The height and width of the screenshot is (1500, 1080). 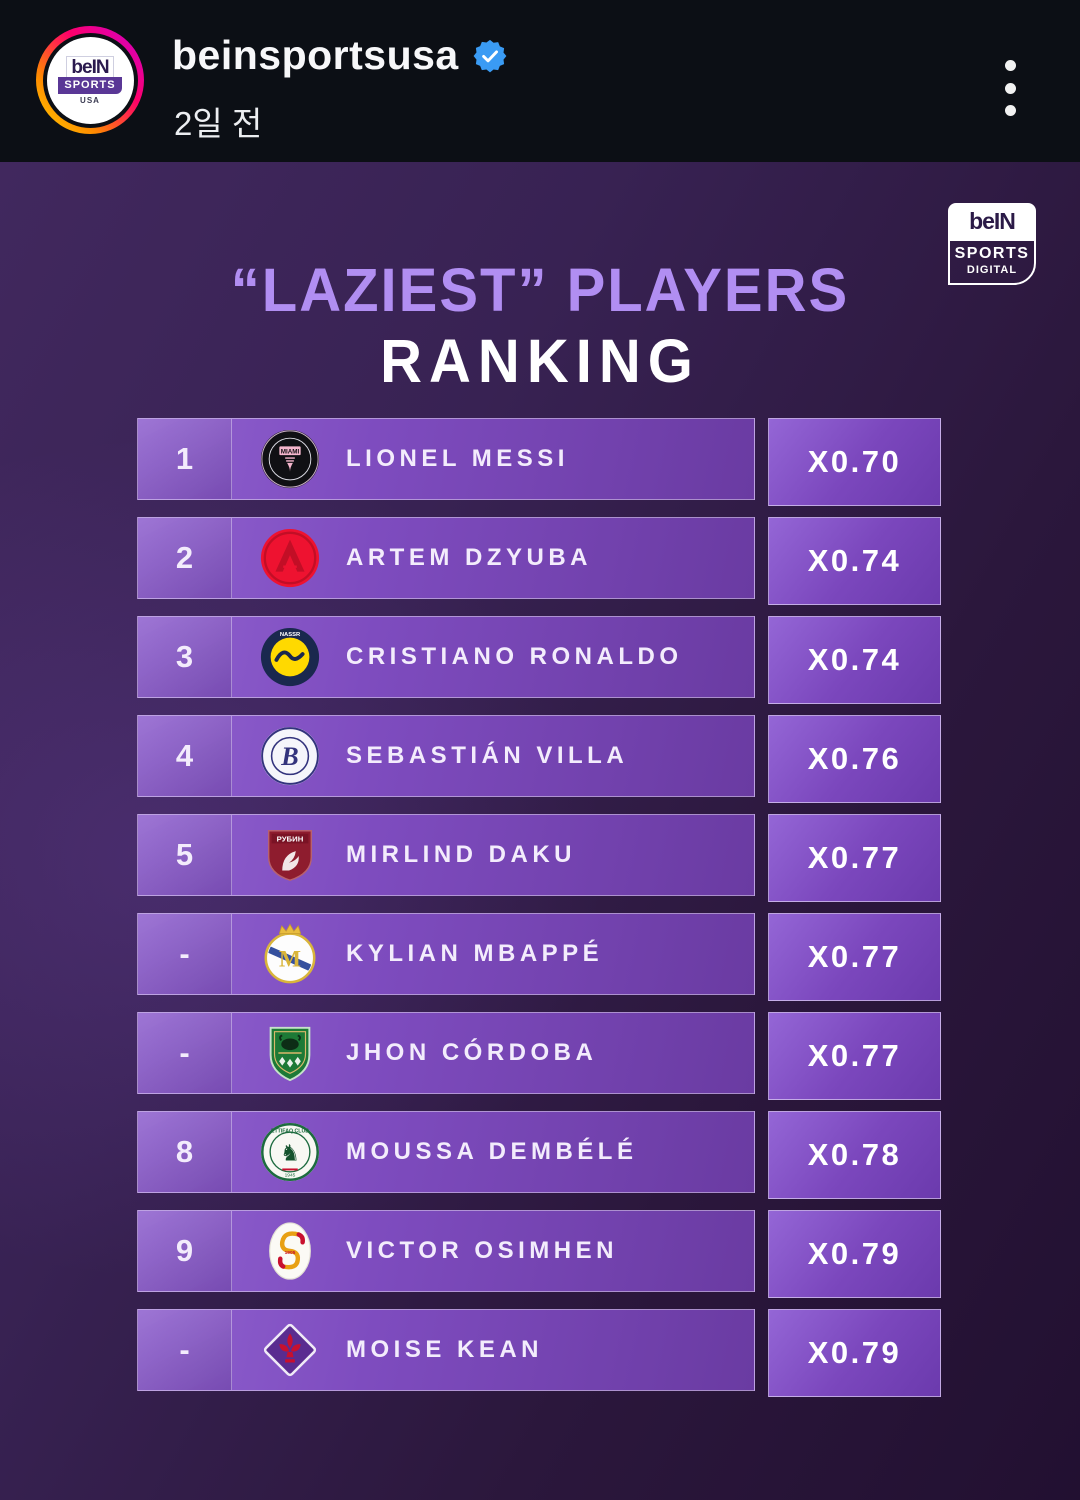 I want to click on watermark-sports: SPORTS, so click(x=992, y=253).